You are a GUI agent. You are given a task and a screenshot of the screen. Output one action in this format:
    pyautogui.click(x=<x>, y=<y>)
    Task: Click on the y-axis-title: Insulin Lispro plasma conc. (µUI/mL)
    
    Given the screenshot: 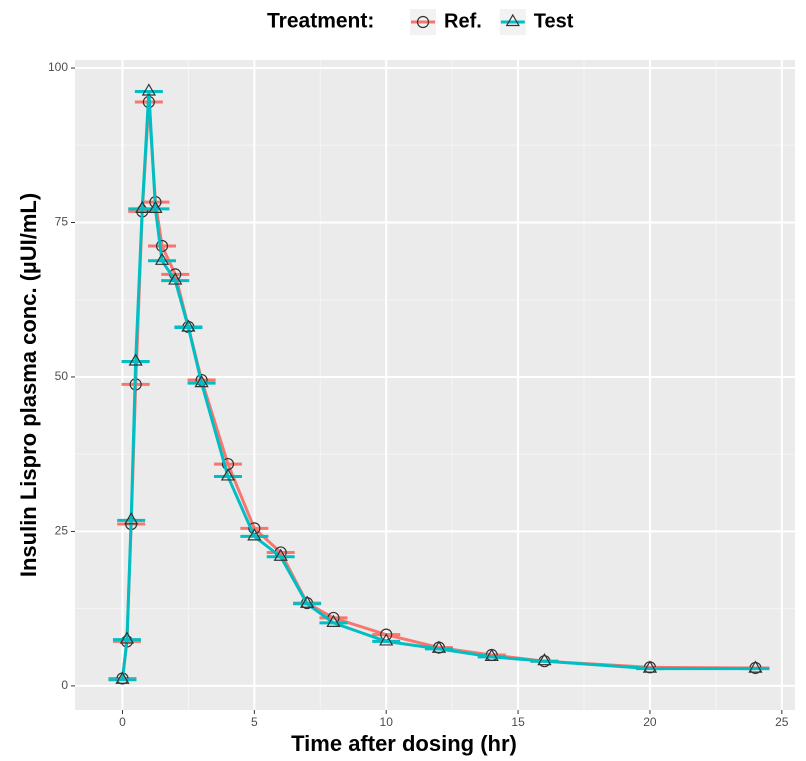 What is the action you would take?
    pyautogui.click(x=28, y=385)
    